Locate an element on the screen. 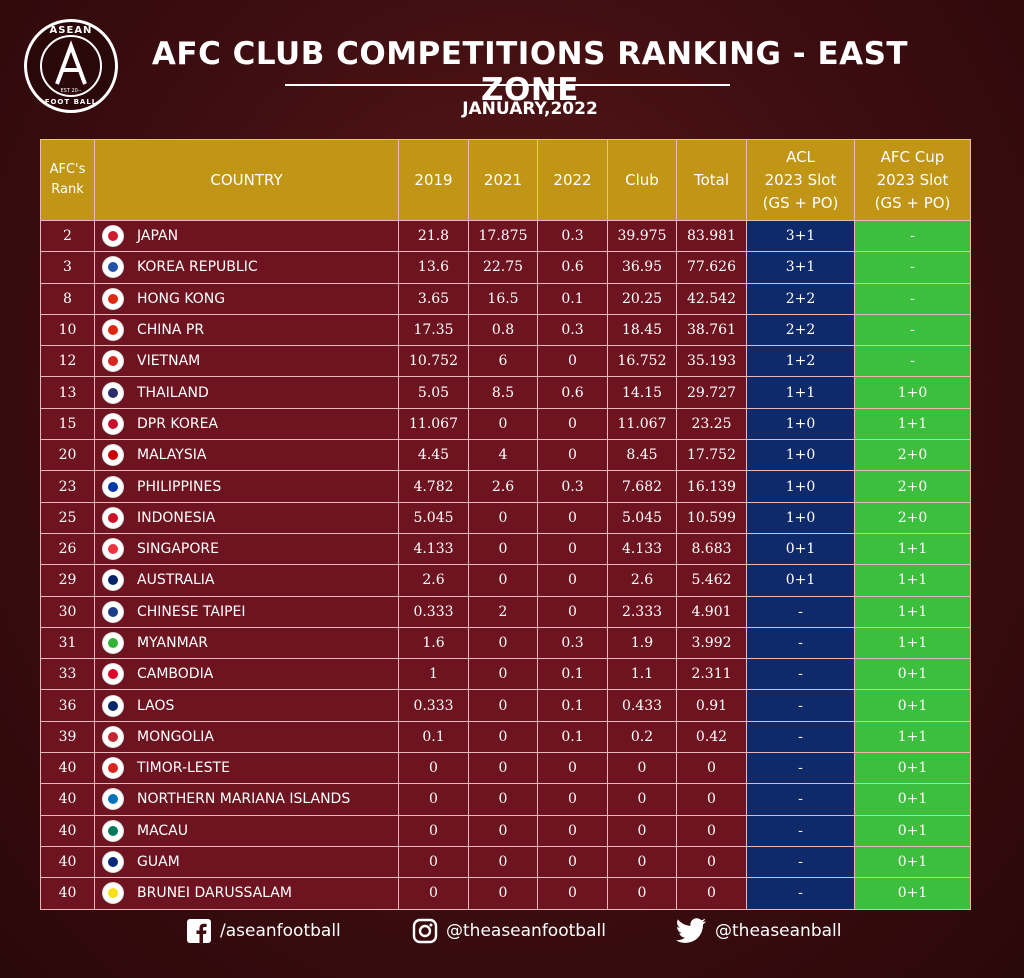  acl-slot-cell: 0+1 is located at coordinates (800, 580).